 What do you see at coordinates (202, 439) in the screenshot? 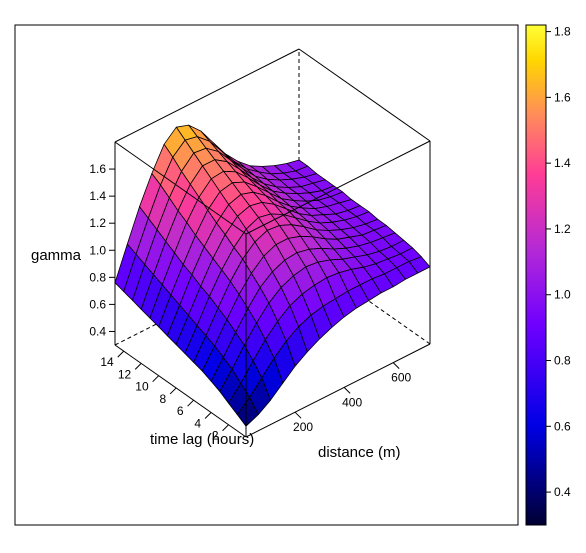
I see `y-axis-title: time lag (hours)` at bounding box center [202, 439].